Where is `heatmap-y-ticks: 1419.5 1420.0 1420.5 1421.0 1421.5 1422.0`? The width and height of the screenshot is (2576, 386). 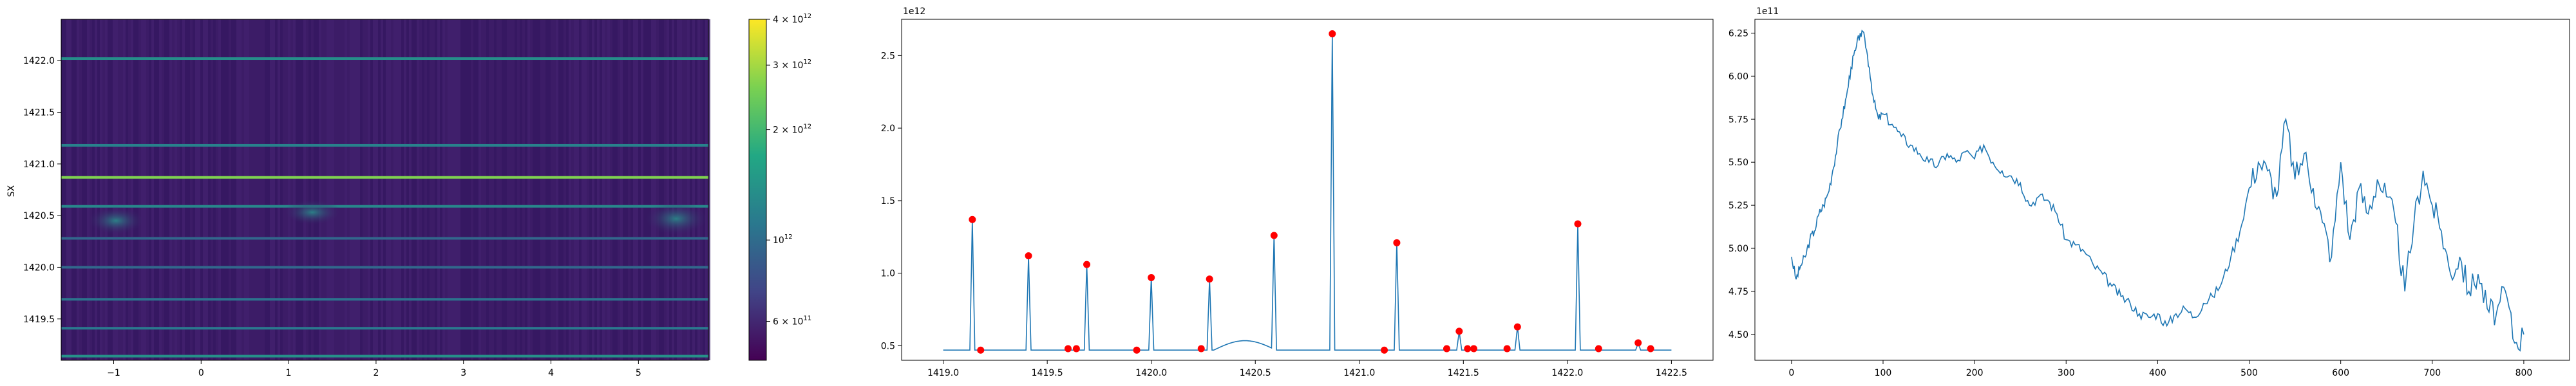
heatmap-y-ticks: 1419.5 1420.0 1420.5 1421.0 1421.5 1422.0 is located at coordinates (42, 190).